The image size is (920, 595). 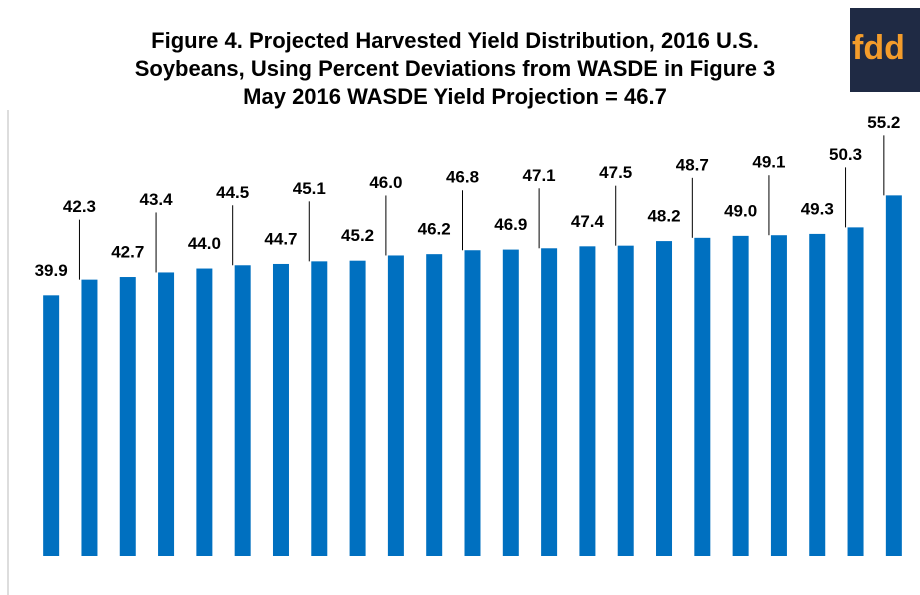 What do you see at coordinates (434, 229) in the screenshot?
I see `data-label: 46.2` at bounding box center [434, 229].